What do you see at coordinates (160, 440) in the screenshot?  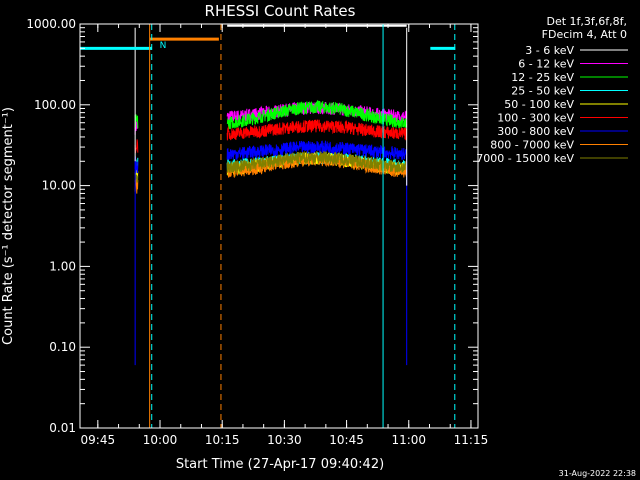 I see `x-tick-label: 10:00` at bounding box center [160, 440].